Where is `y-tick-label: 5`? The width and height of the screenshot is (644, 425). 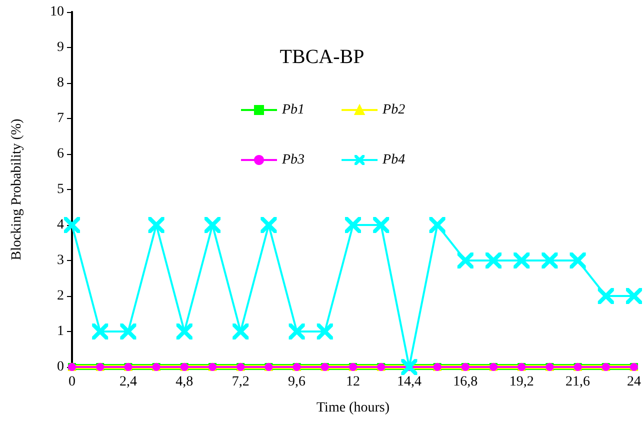
y-tick-label: 5 is located at coordinates (60, 189).